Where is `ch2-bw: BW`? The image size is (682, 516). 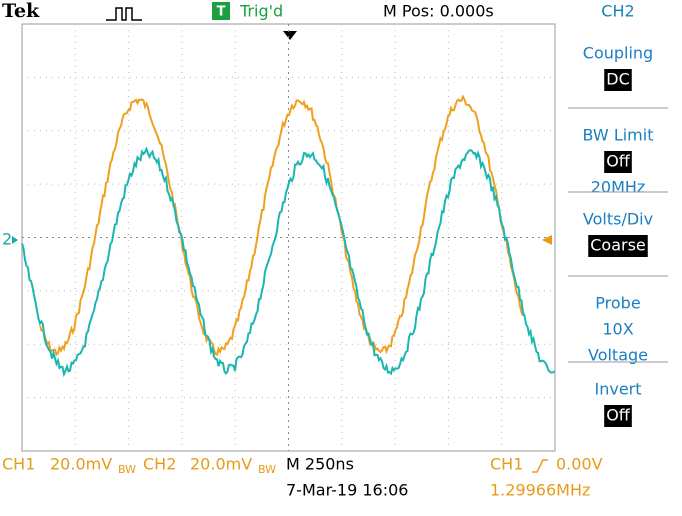 ch2-bw: BW is located at coordinates (267, 469).